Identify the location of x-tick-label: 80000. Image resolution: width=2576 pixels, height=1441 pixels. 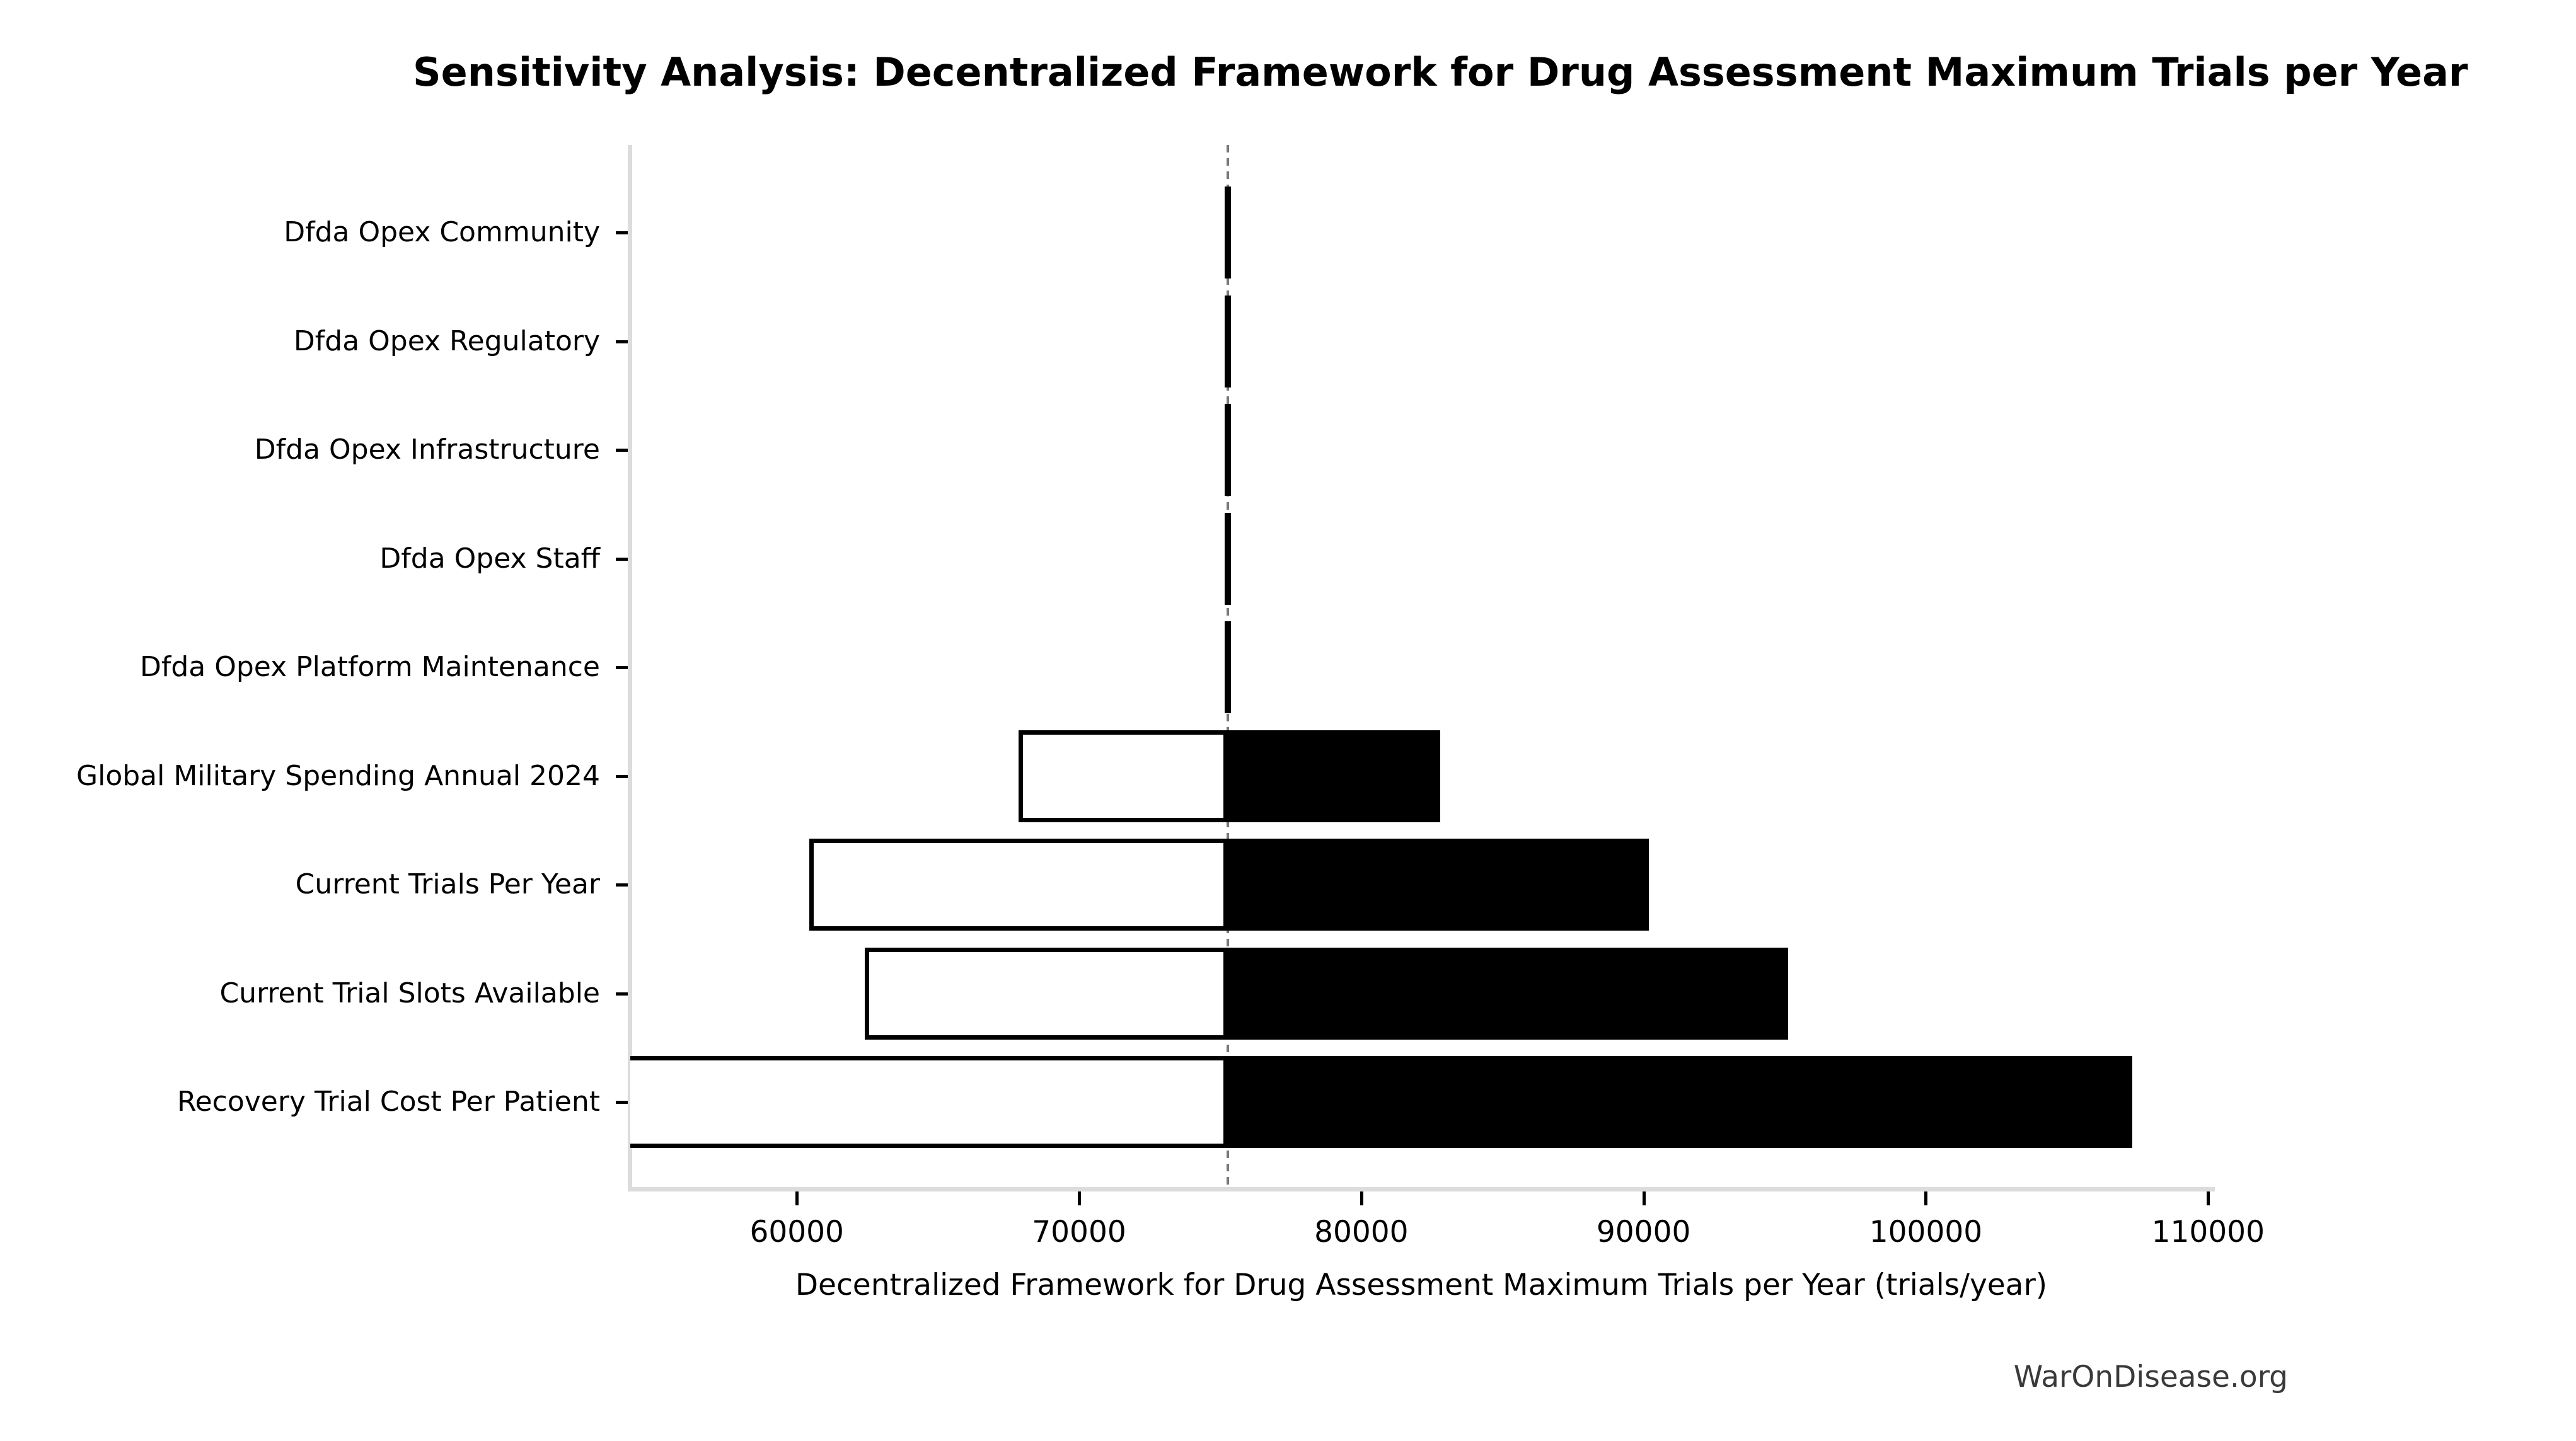
(1361, 1232).